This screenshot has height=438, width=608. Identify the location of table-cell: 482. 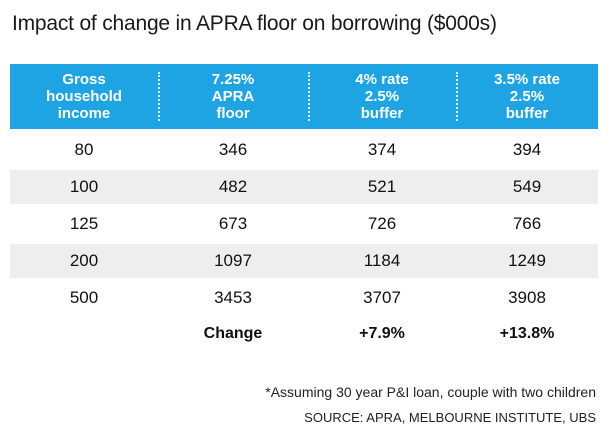
(233, 186).